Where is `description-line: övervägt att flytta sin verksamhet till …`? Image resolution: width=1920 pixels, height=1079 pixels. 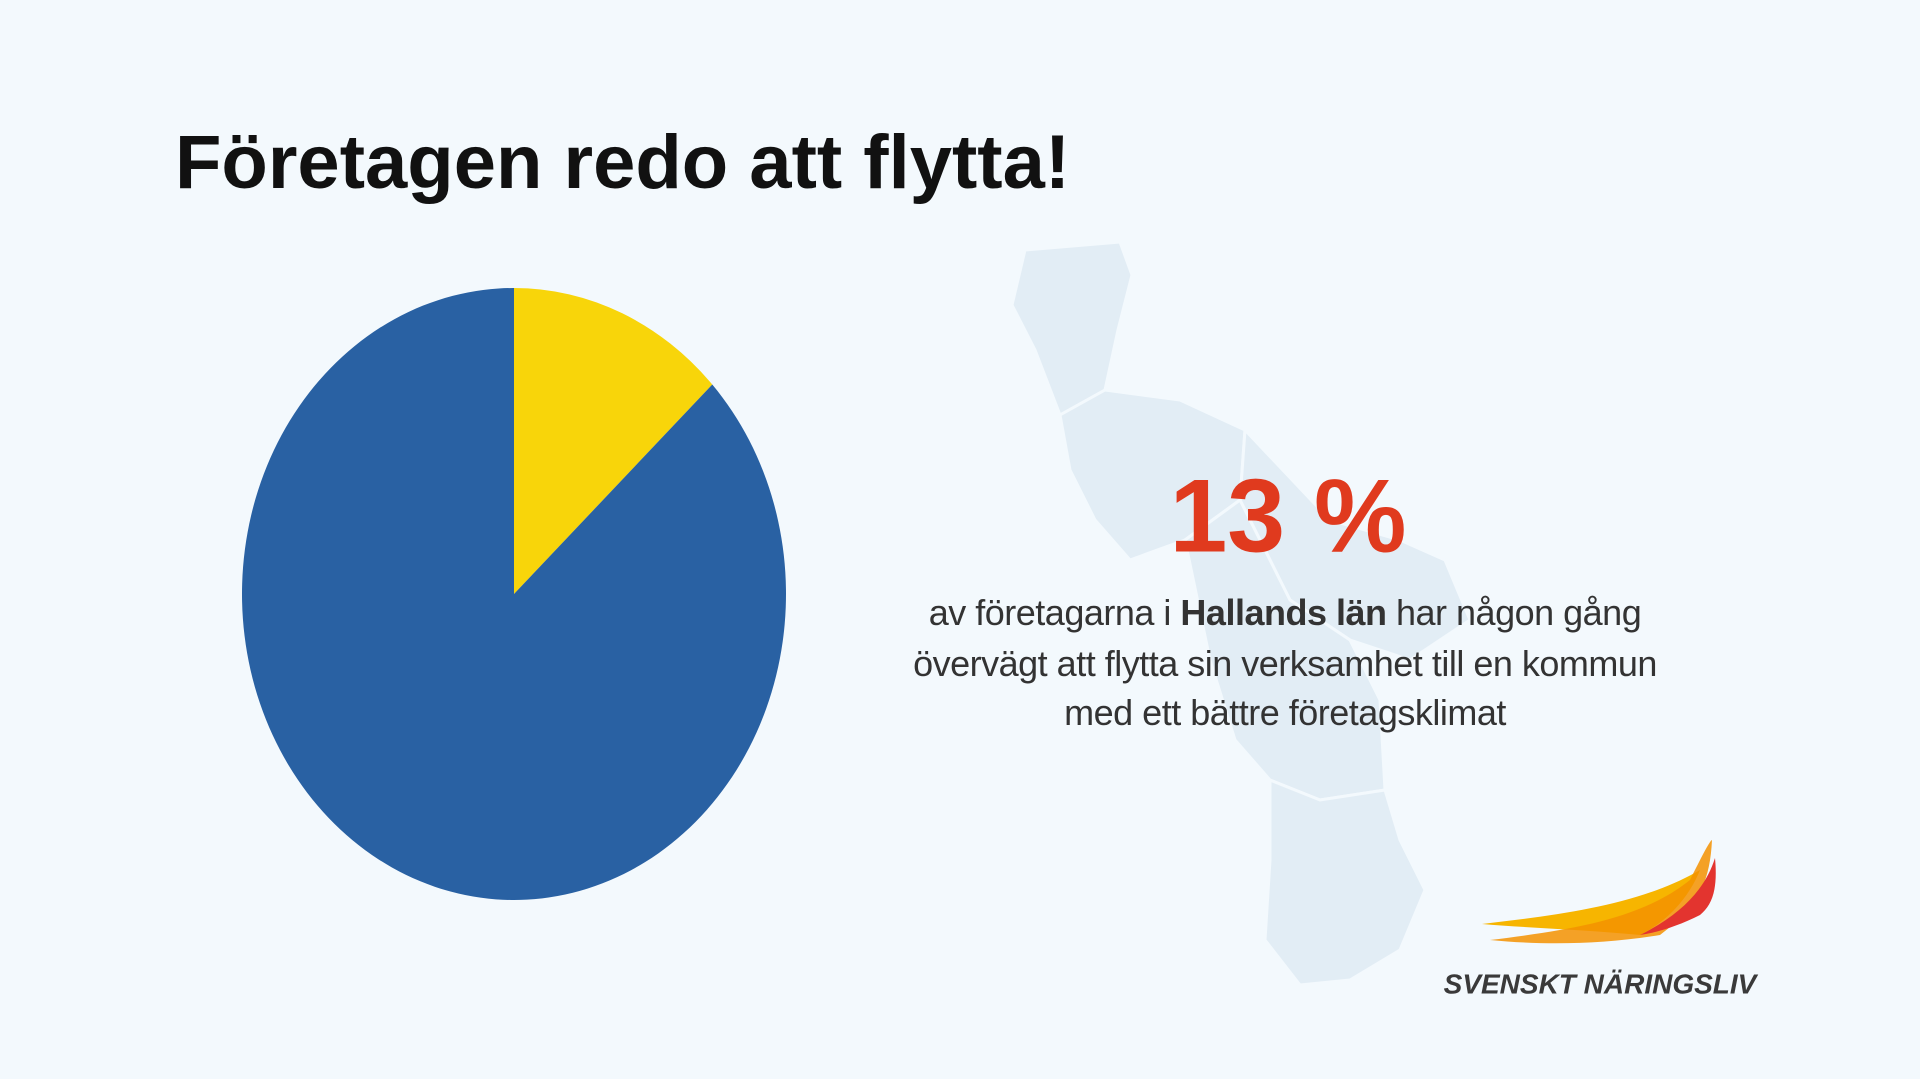
description-line: övervägt att flytta sin verksamhet till … is located at coordinates (1285, 663).